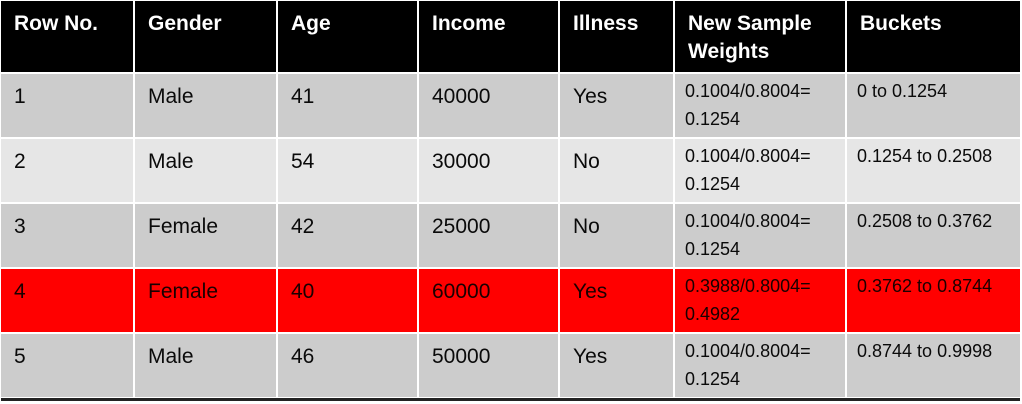 The image size is (1022, 404). I want to click on cell-age: 40, so click(348, 301).